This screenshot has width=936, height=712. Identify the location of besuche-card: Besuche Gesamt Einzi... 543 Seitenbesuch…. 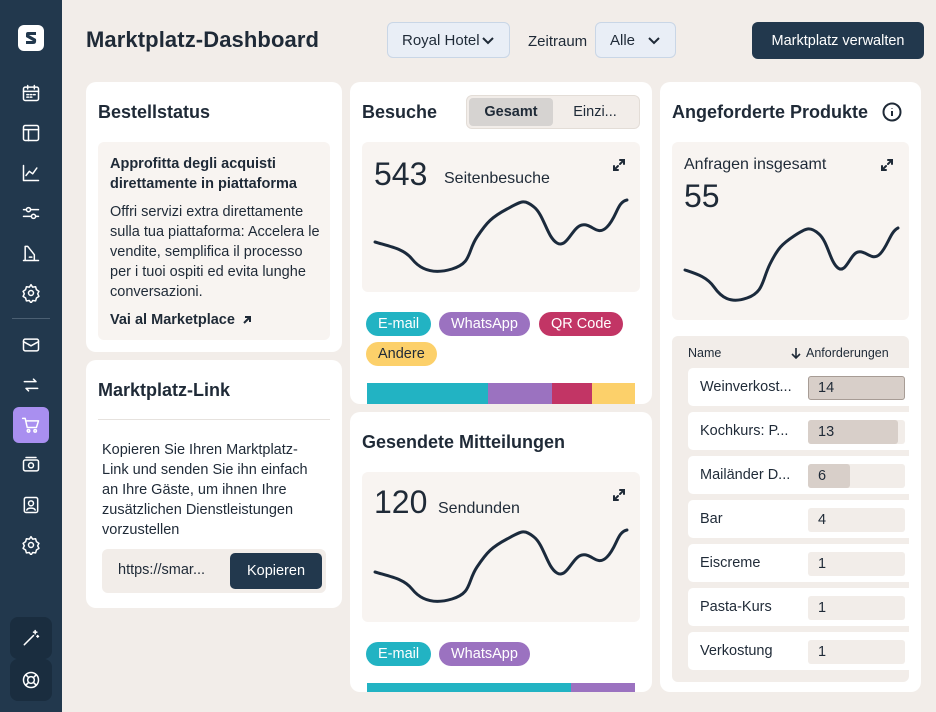
(501, 243).